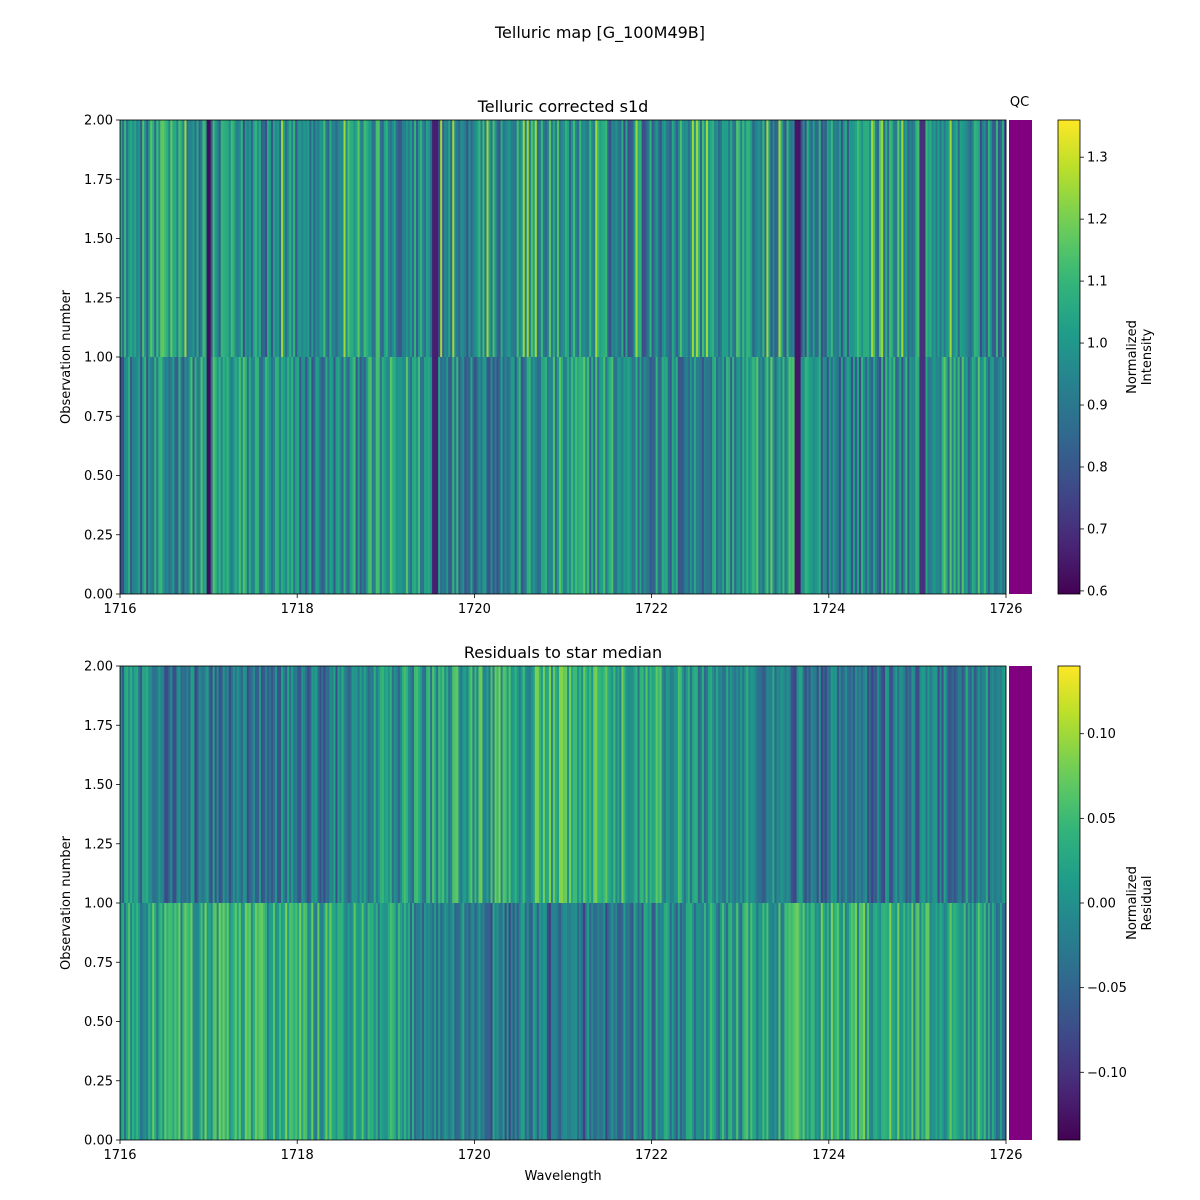  Describe the element at coordinates (98, 963) in the screenshot. I see `y-tick-label: 0.75` at that location.